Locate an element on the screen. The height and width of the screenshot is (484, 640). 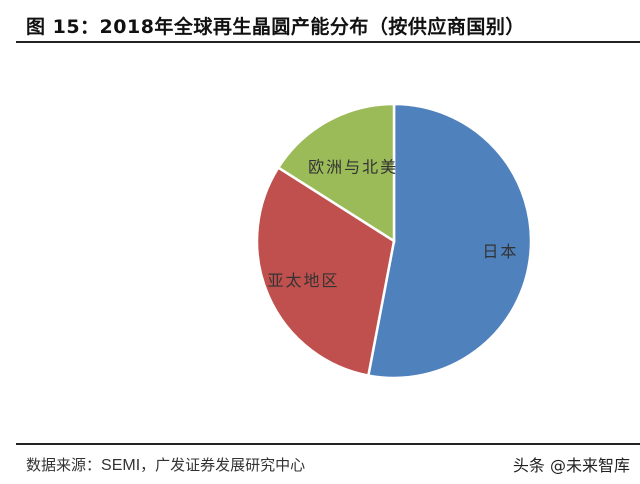
pie-label-2: 欧洲与北美 is located at coordinates (353, 167).